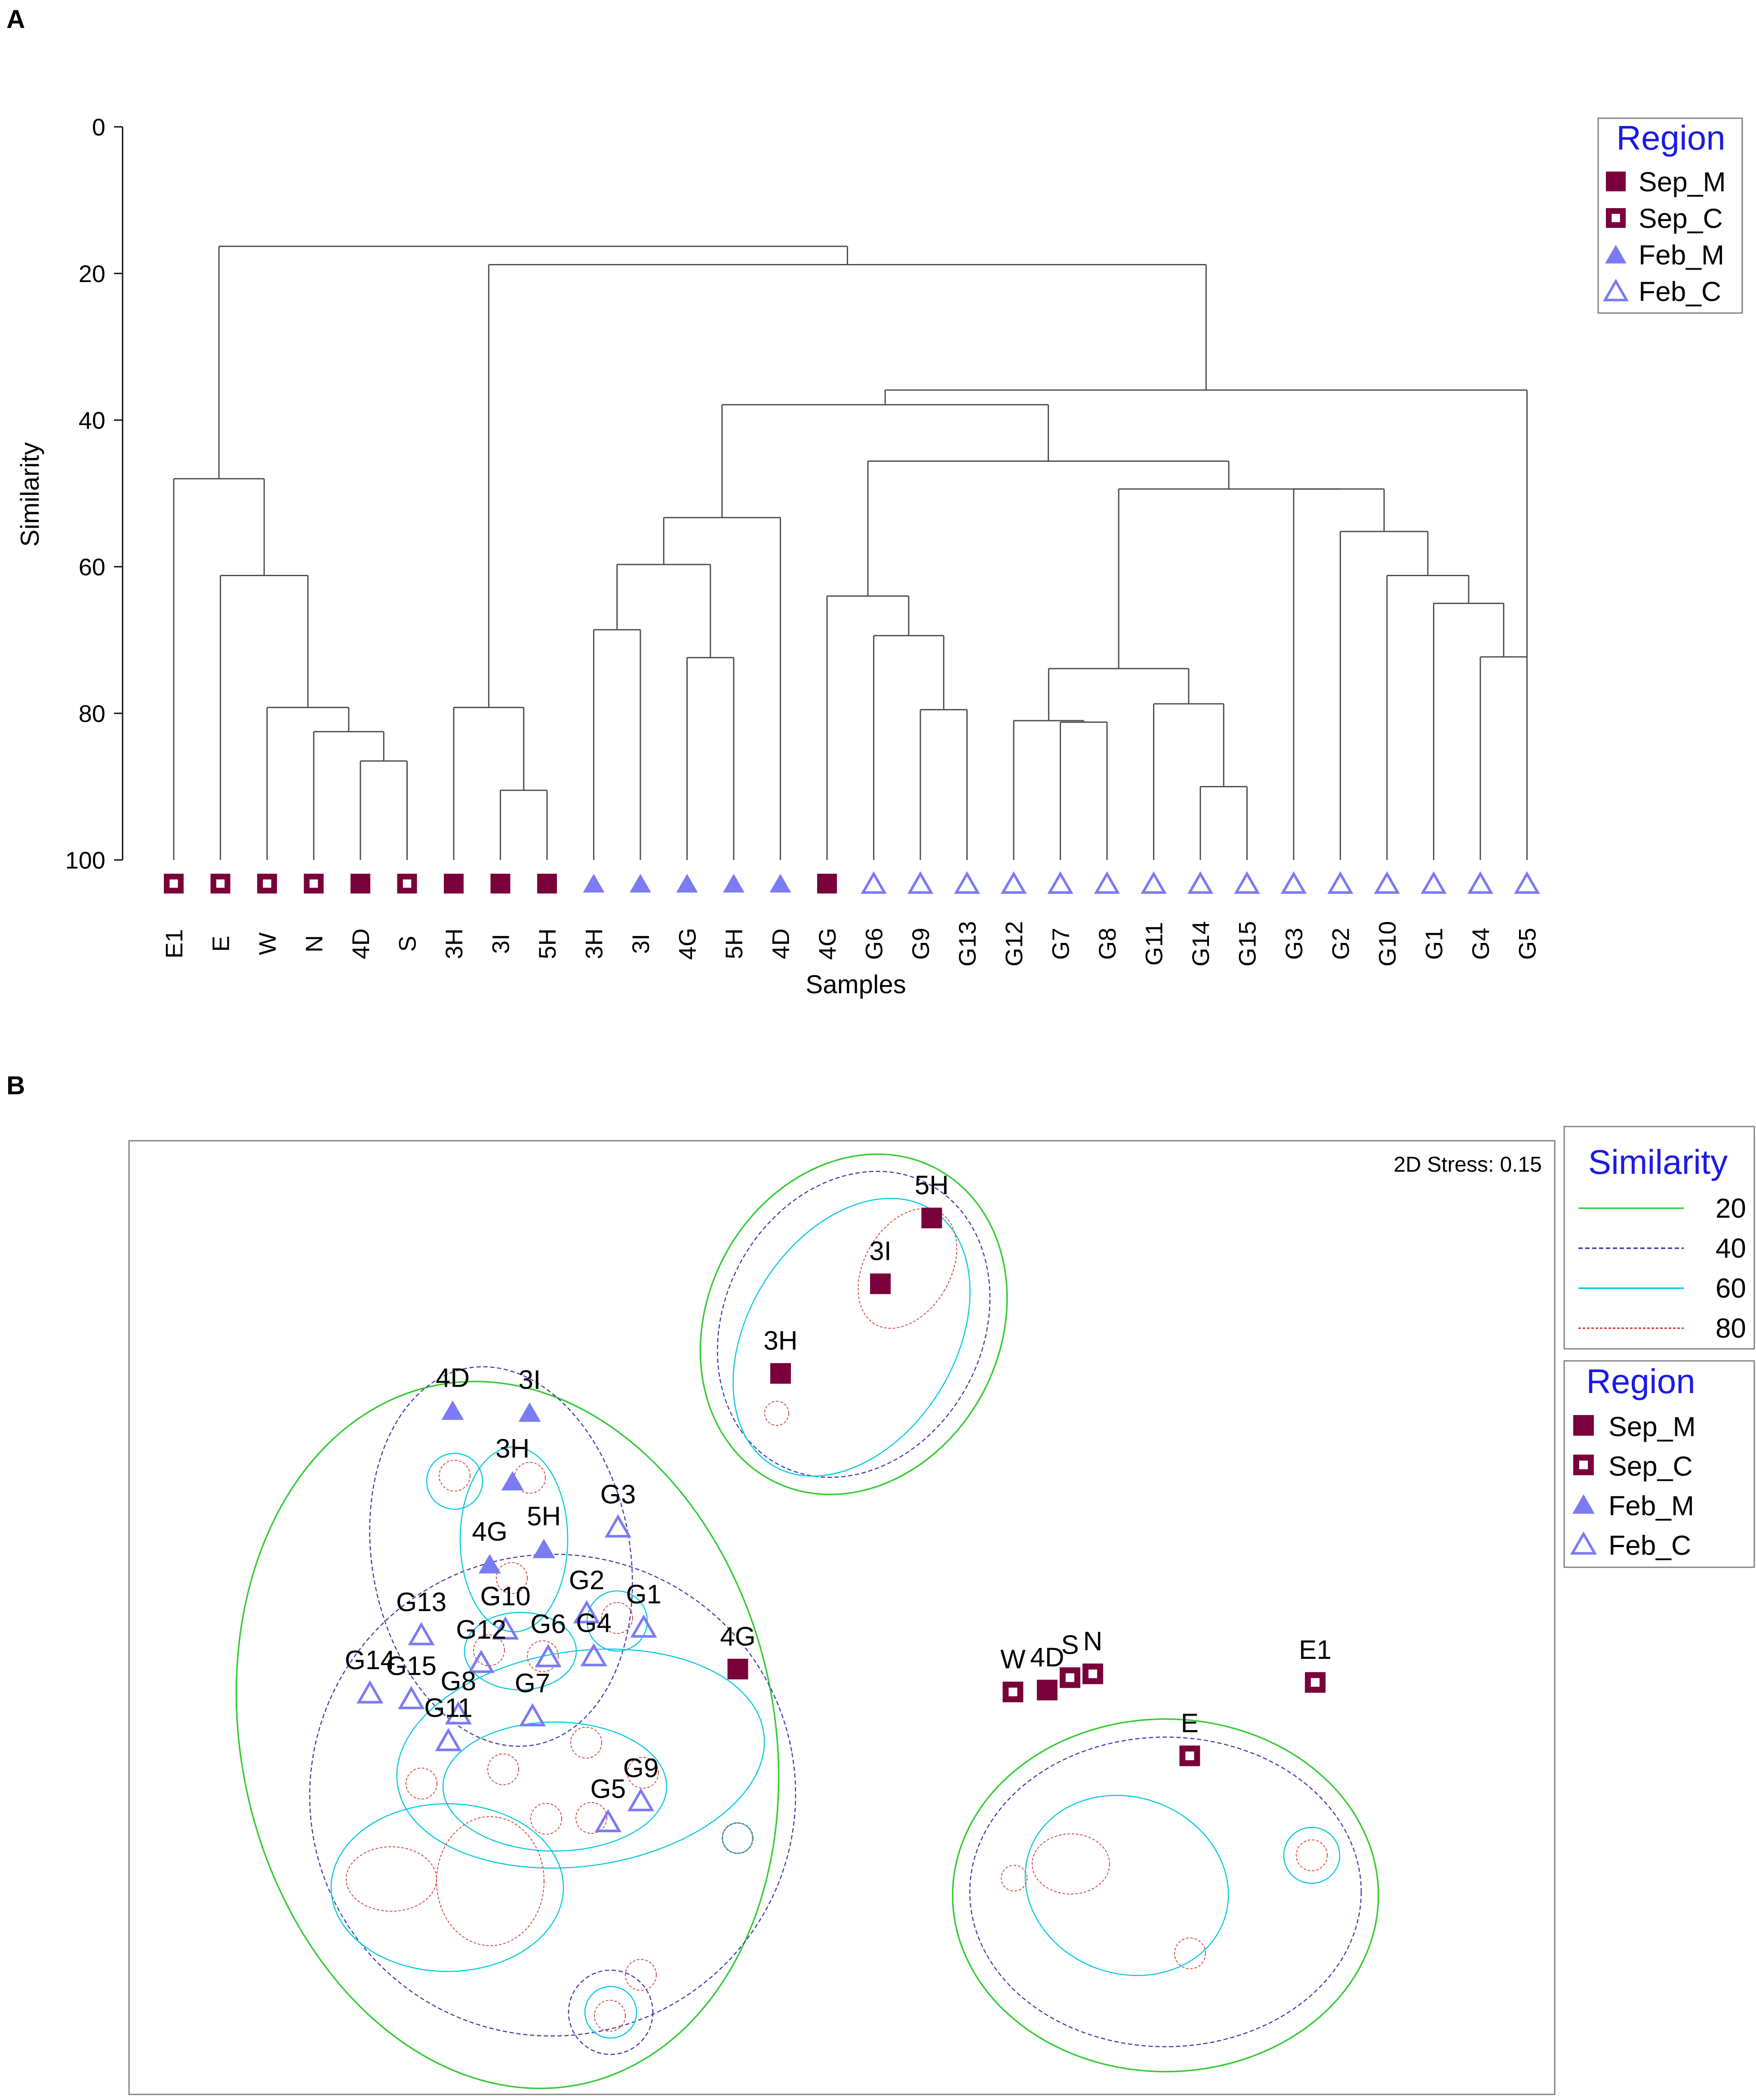  I want to click on panel-b-letter: B, so click(15, 1085).